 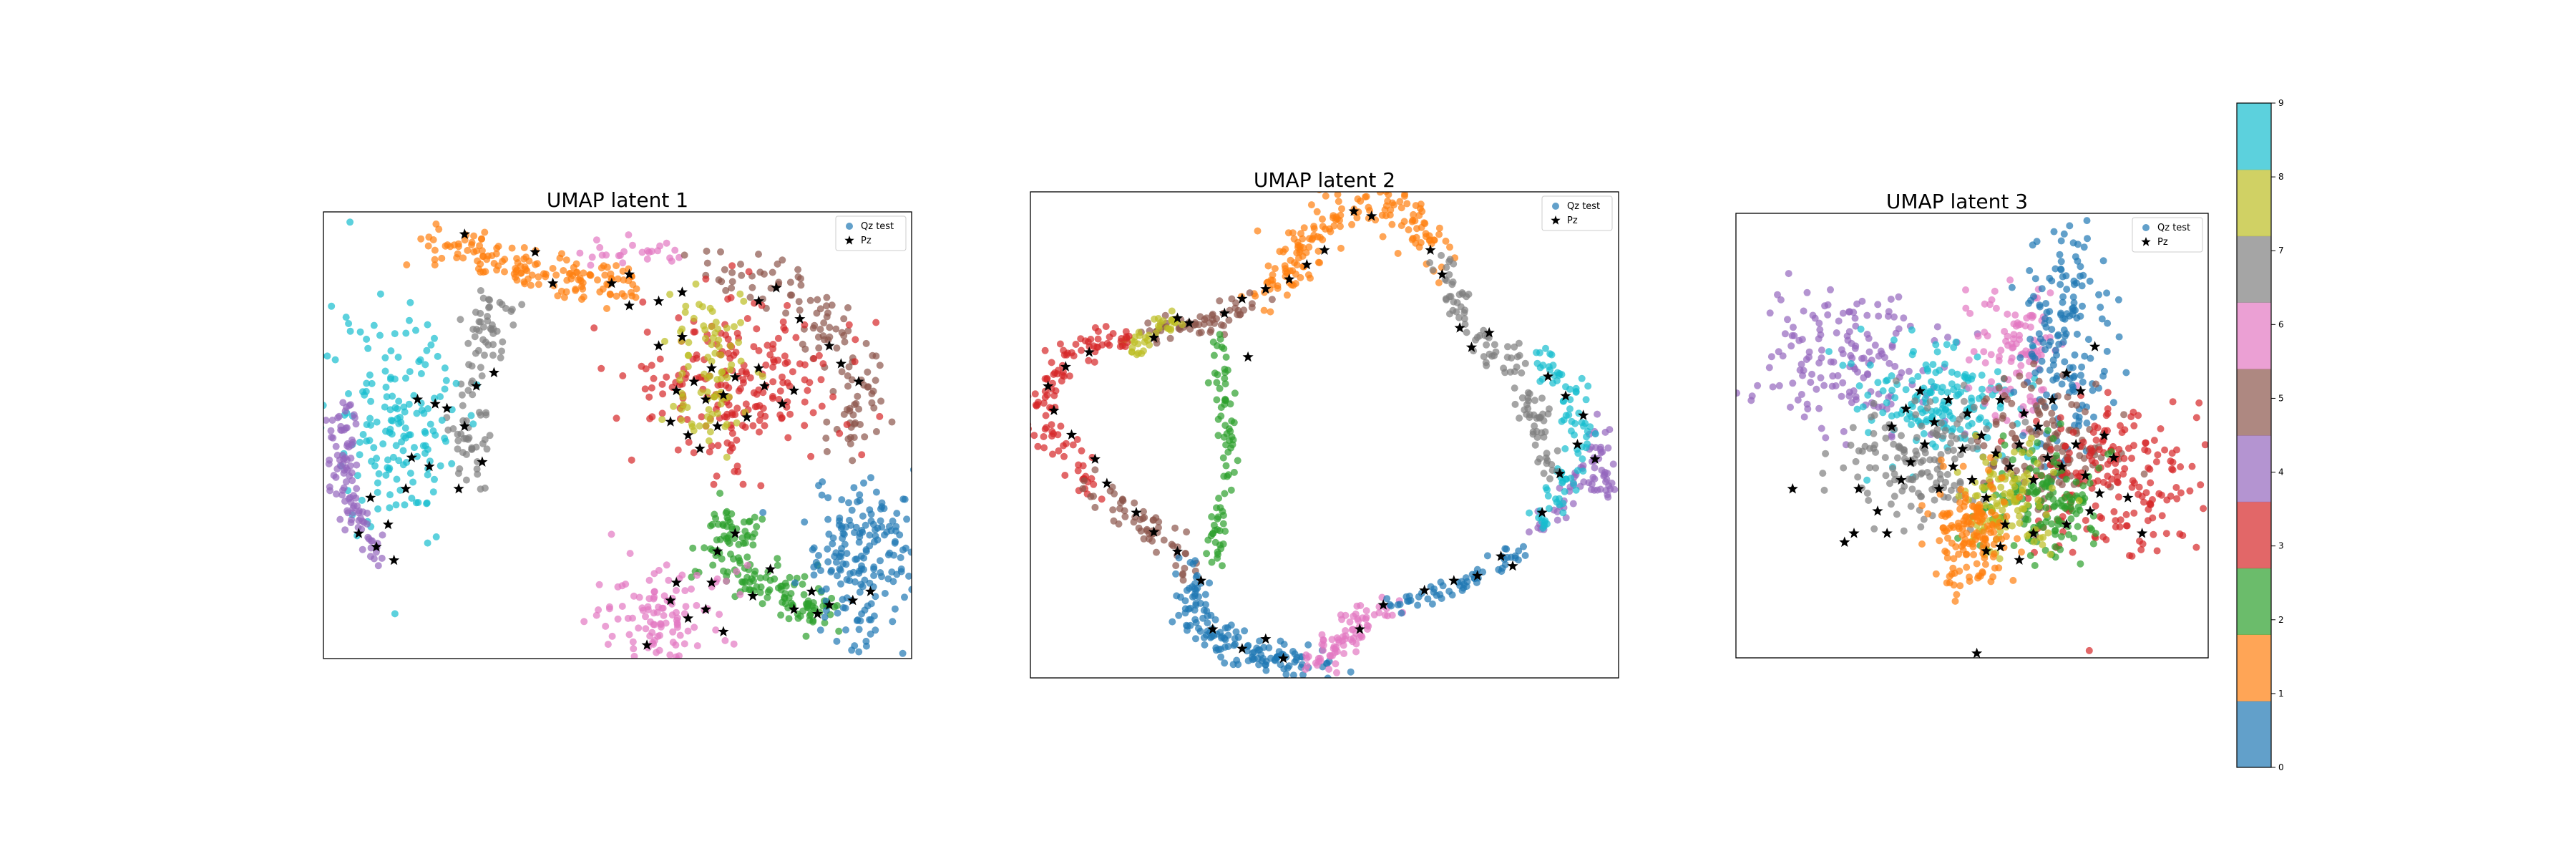 What do you see at coordinates (2281, 398) in the screenshot?
I see `colorbar-tick-label: 5` at bounding box center [2281, 398].